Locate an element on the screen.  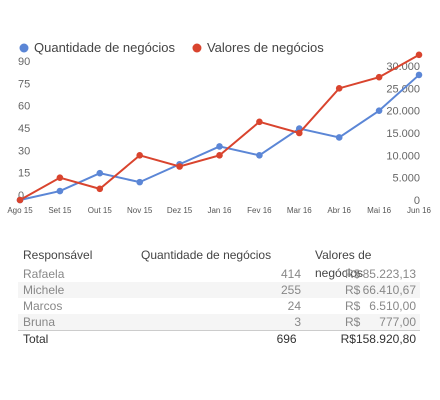
x-tick: Jan 16 is located at coordinates (219, 210).